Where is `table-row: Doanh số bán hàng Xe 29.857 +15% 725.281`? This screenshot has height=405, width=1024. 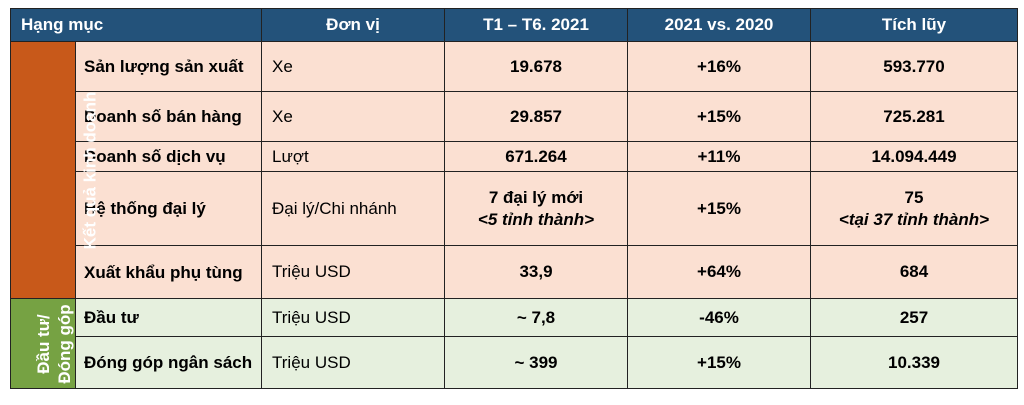 table-row: Doanh số bán hàng Xe 29.857 +15% 725.281 is located at coordinates (514, 116).